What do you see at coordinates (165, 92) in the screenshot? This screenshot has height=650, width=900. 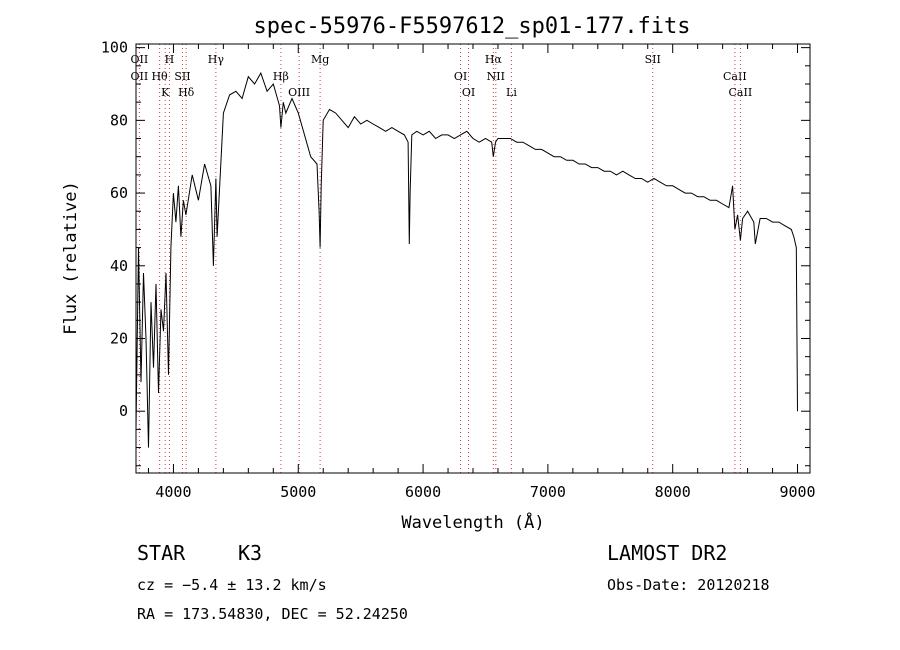 I see `line-marker-label: K` at bounding box center [165, 92].